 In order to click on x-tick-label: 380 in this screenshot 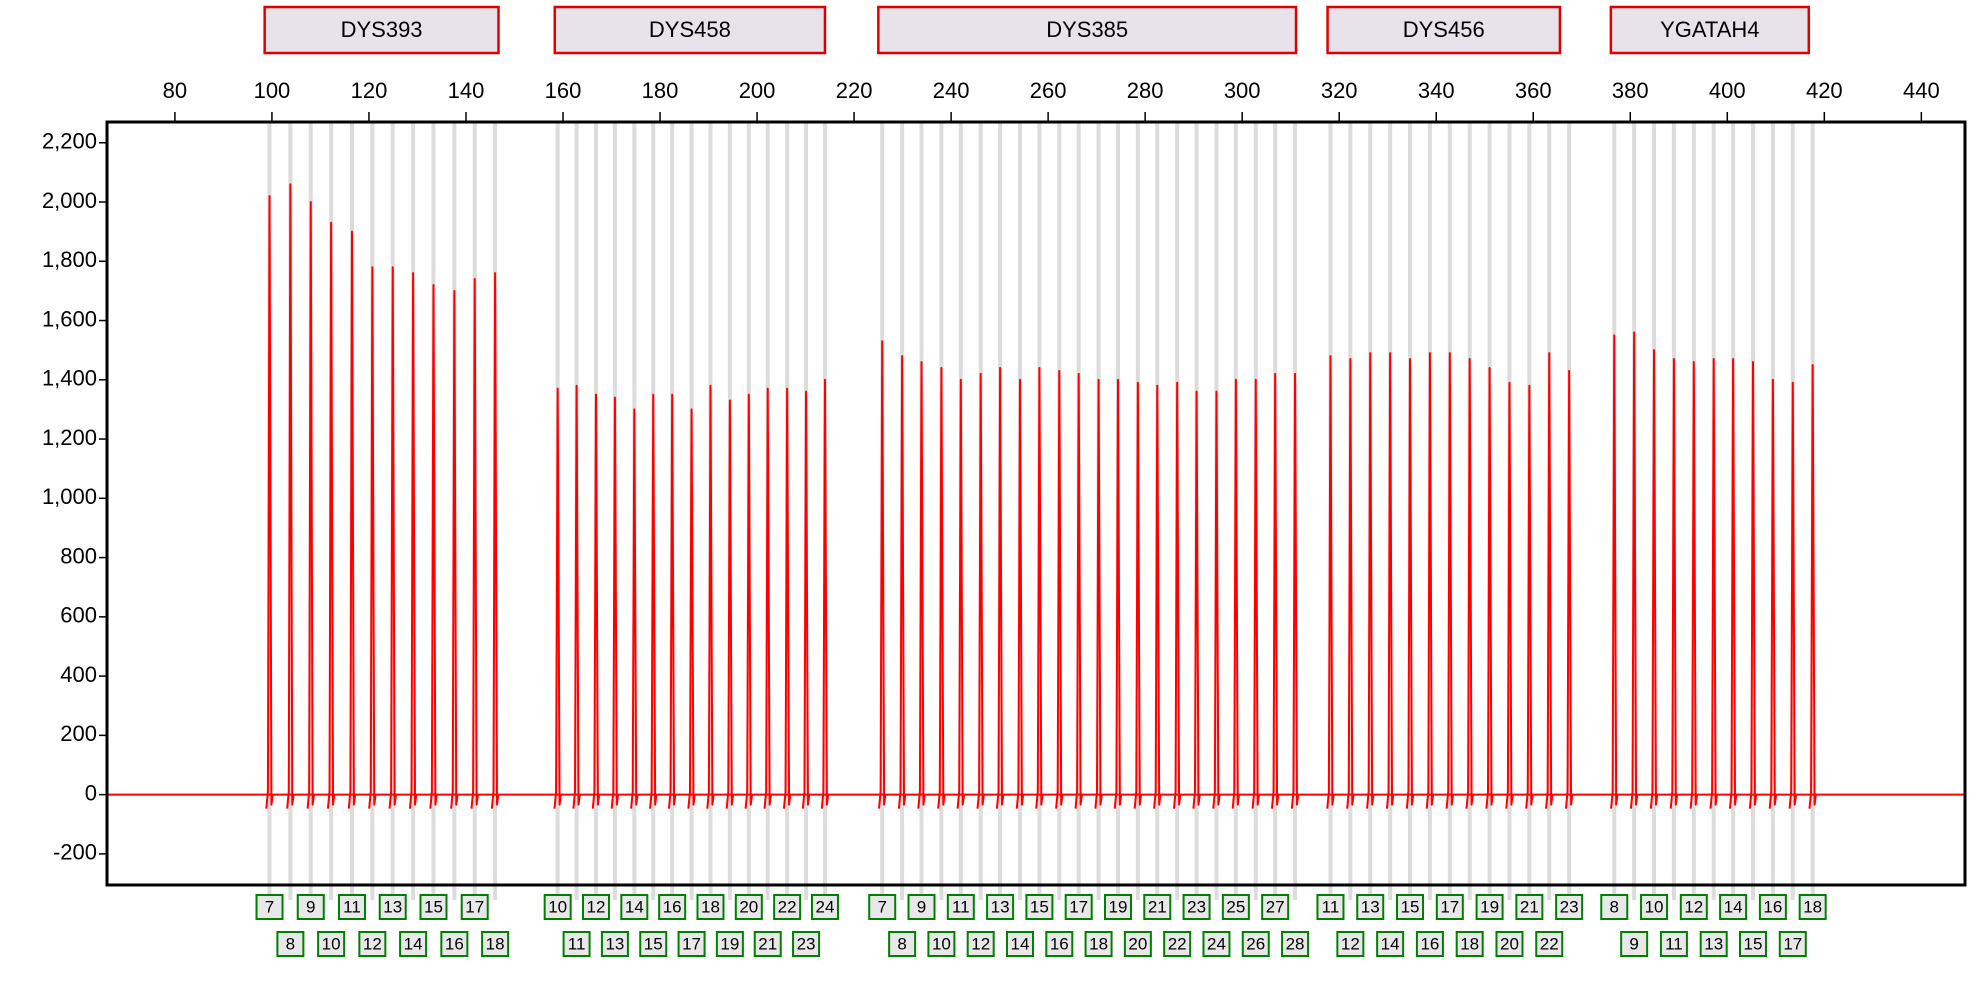, I will do `click(1630, 90)`.